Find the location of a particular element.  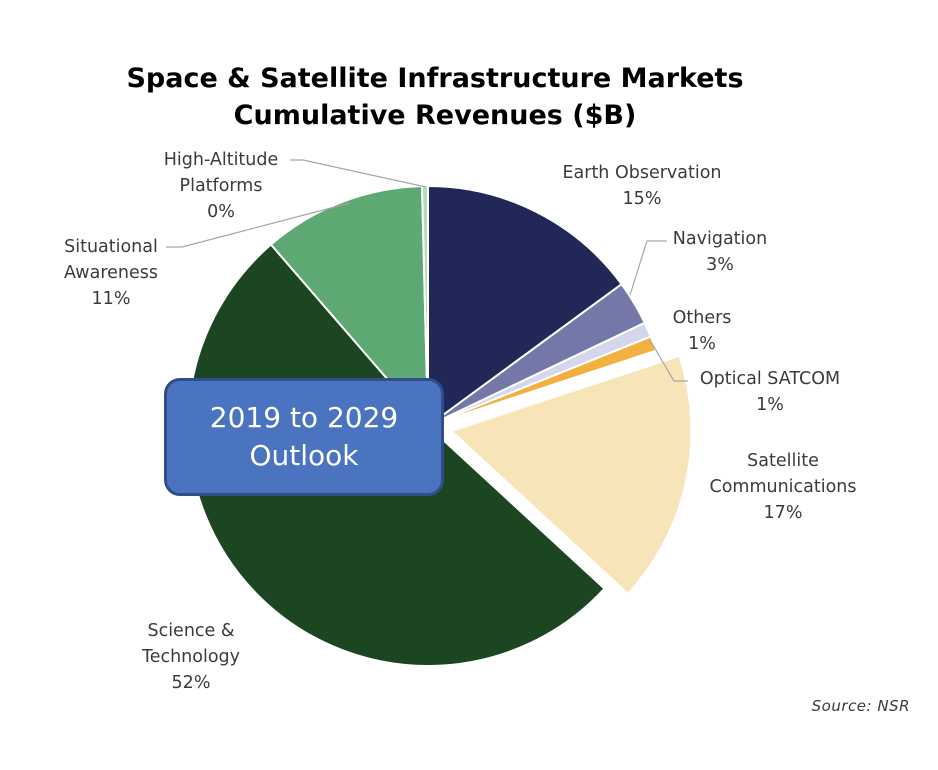

callout-line-2: Outlook is located at coordinates (304, 455).